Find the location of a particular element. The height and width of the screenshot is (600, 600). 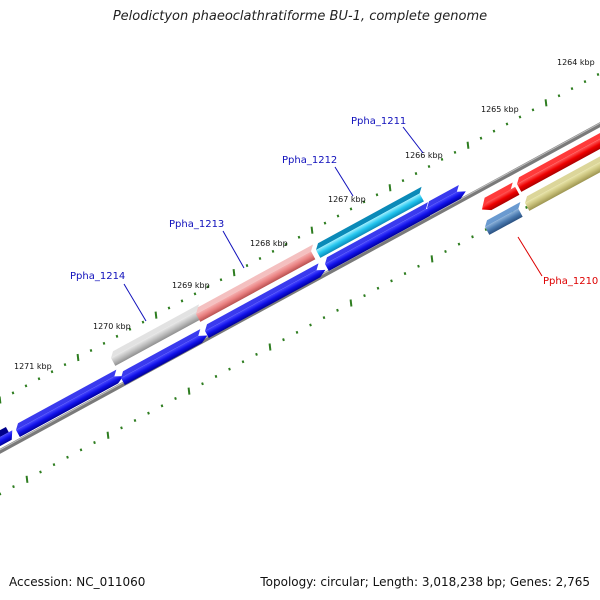

scale-label: 1268 kbp is located at coordinates (269, 243).